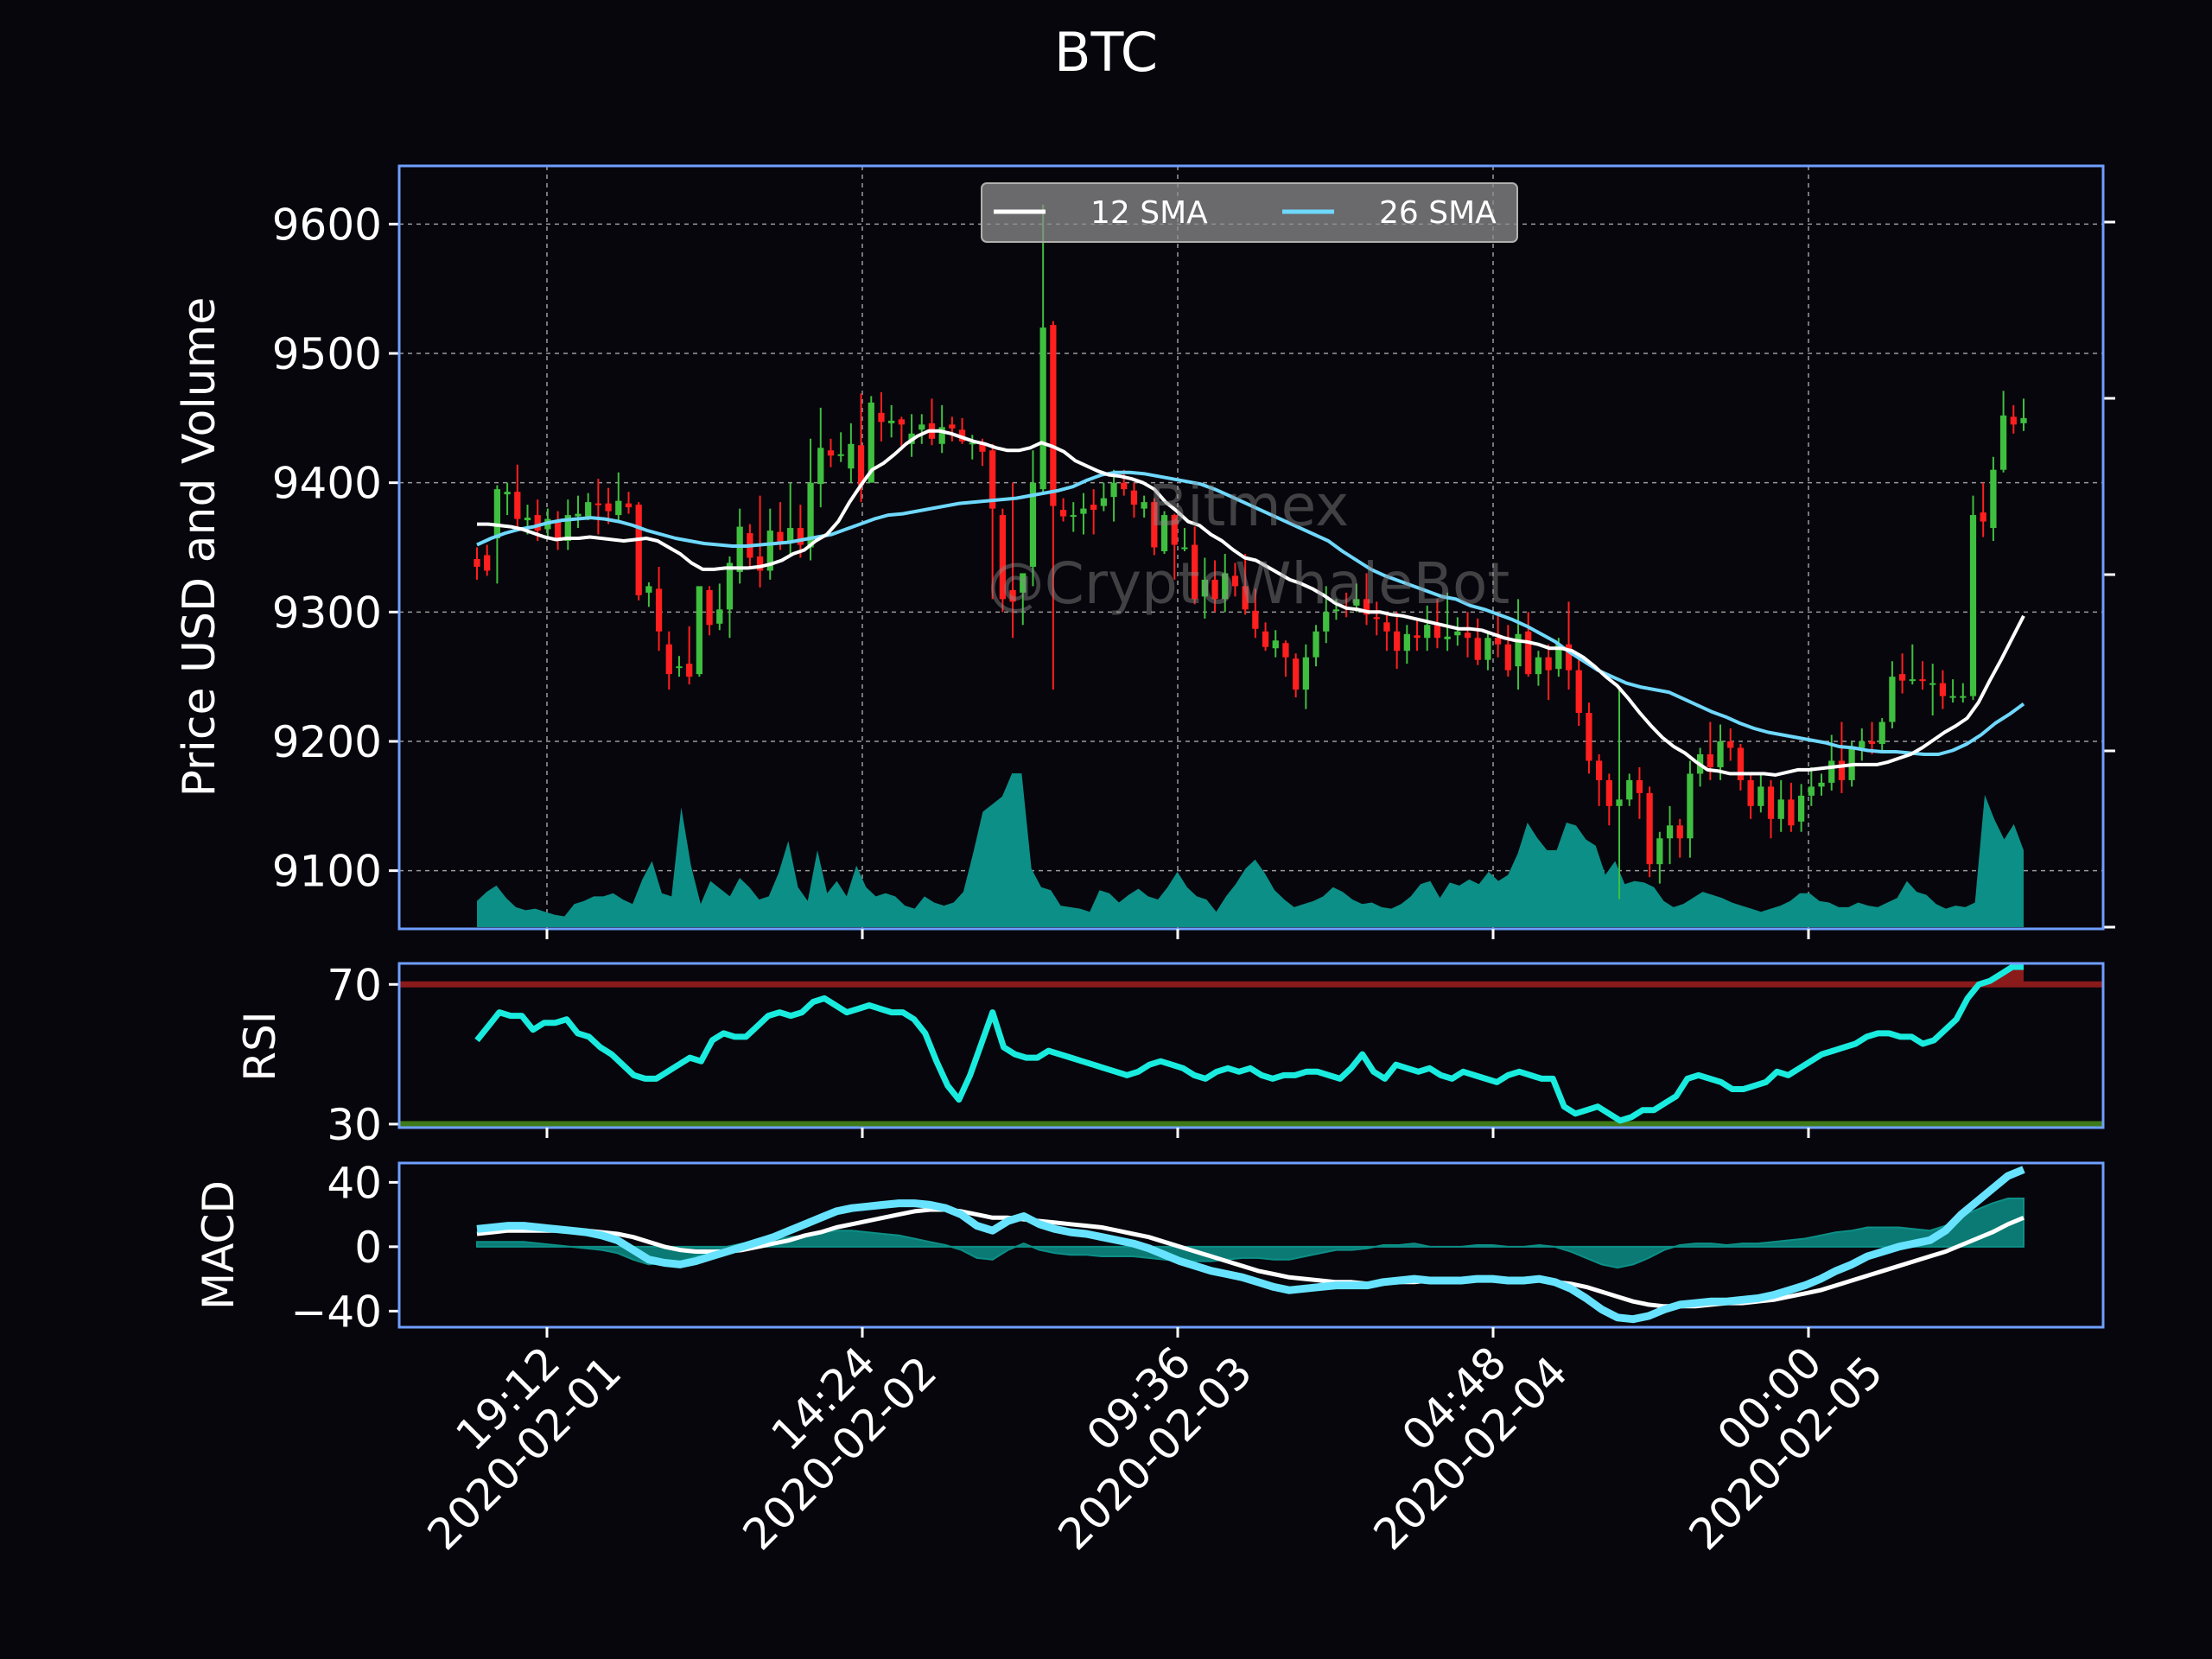  Describe the element at coordinates (327, 613) in the screenshot. I see `price-tick-label: 9300` at that location.